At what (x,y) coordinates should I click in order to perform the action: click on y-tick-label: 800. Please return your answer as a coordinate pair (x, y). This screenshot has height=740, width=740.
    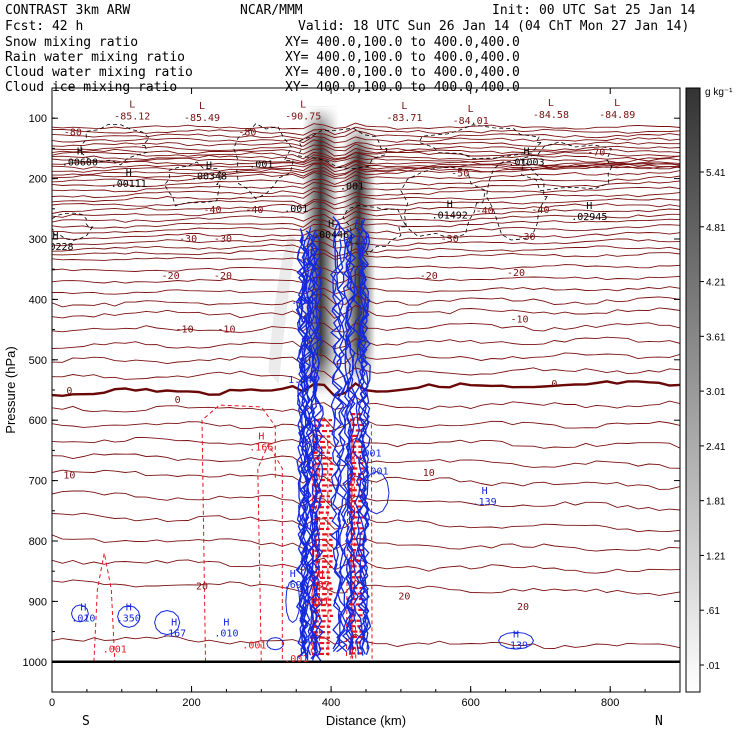
    Looking at the image, I should click on (38, 542).